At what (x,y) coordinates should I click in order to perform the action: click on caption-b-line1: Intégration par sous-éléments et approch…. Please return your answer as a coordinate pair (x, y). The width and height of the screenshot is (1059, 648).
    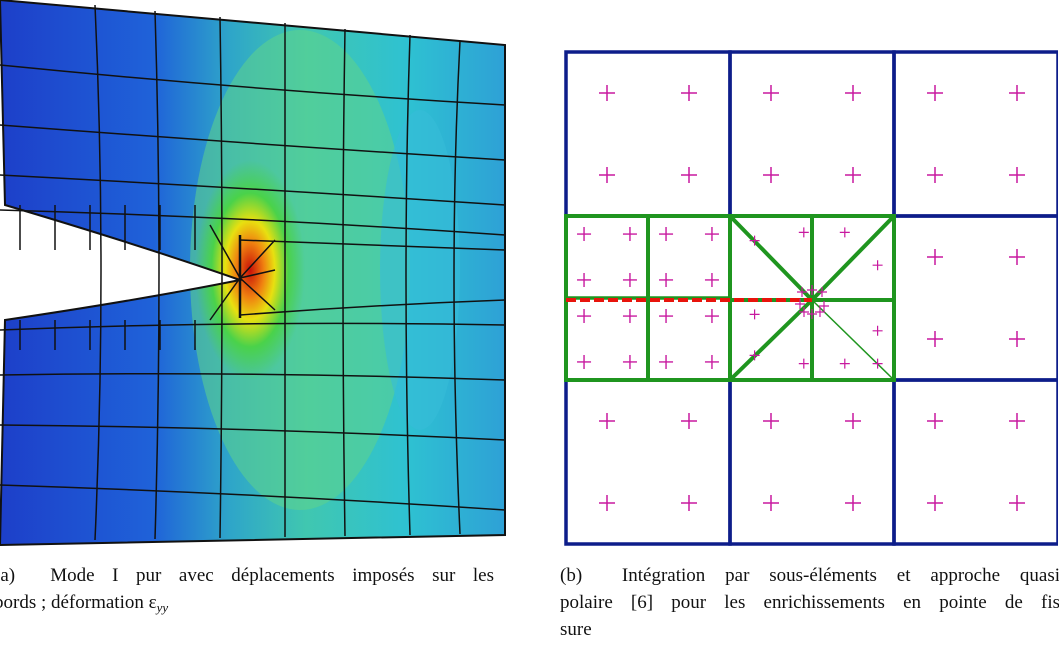
    Looking at the image, I should click on (840, 575).